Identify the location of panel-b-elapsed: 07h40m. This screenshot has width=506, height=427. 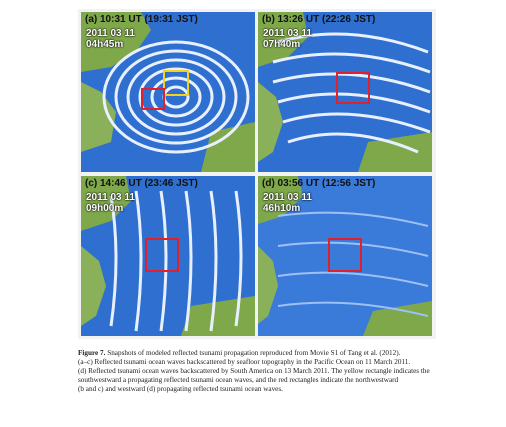
(282, 44).